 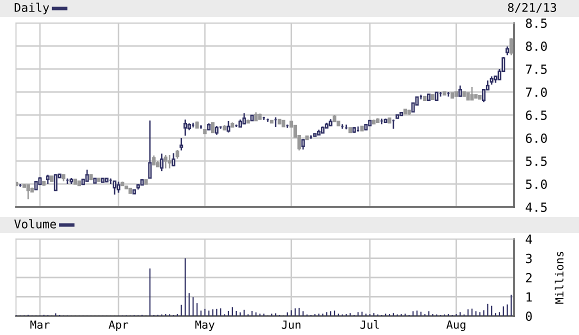 I want to click on y-tick-label: 5.0, so click(x=536, y=184).